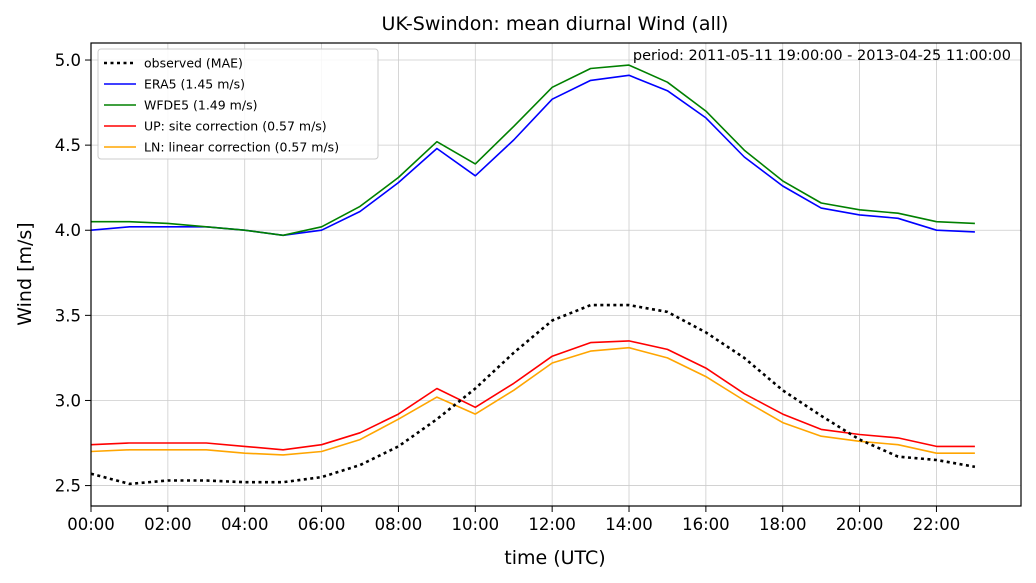 This screenshot has height=583, width=1036. Describe the element at coordinates (860, 524) in the screenshot. I see `x-tick-label: 20:00` at that location.